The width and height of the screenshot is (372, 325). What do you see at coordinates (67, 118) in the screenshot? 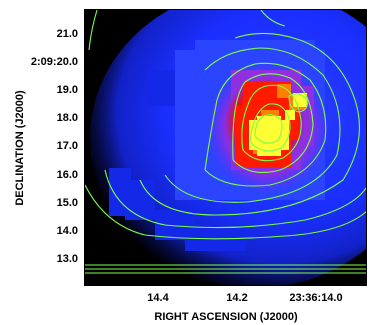
I see `y-tick-label: 18.0` at bounding box center [67, 118].